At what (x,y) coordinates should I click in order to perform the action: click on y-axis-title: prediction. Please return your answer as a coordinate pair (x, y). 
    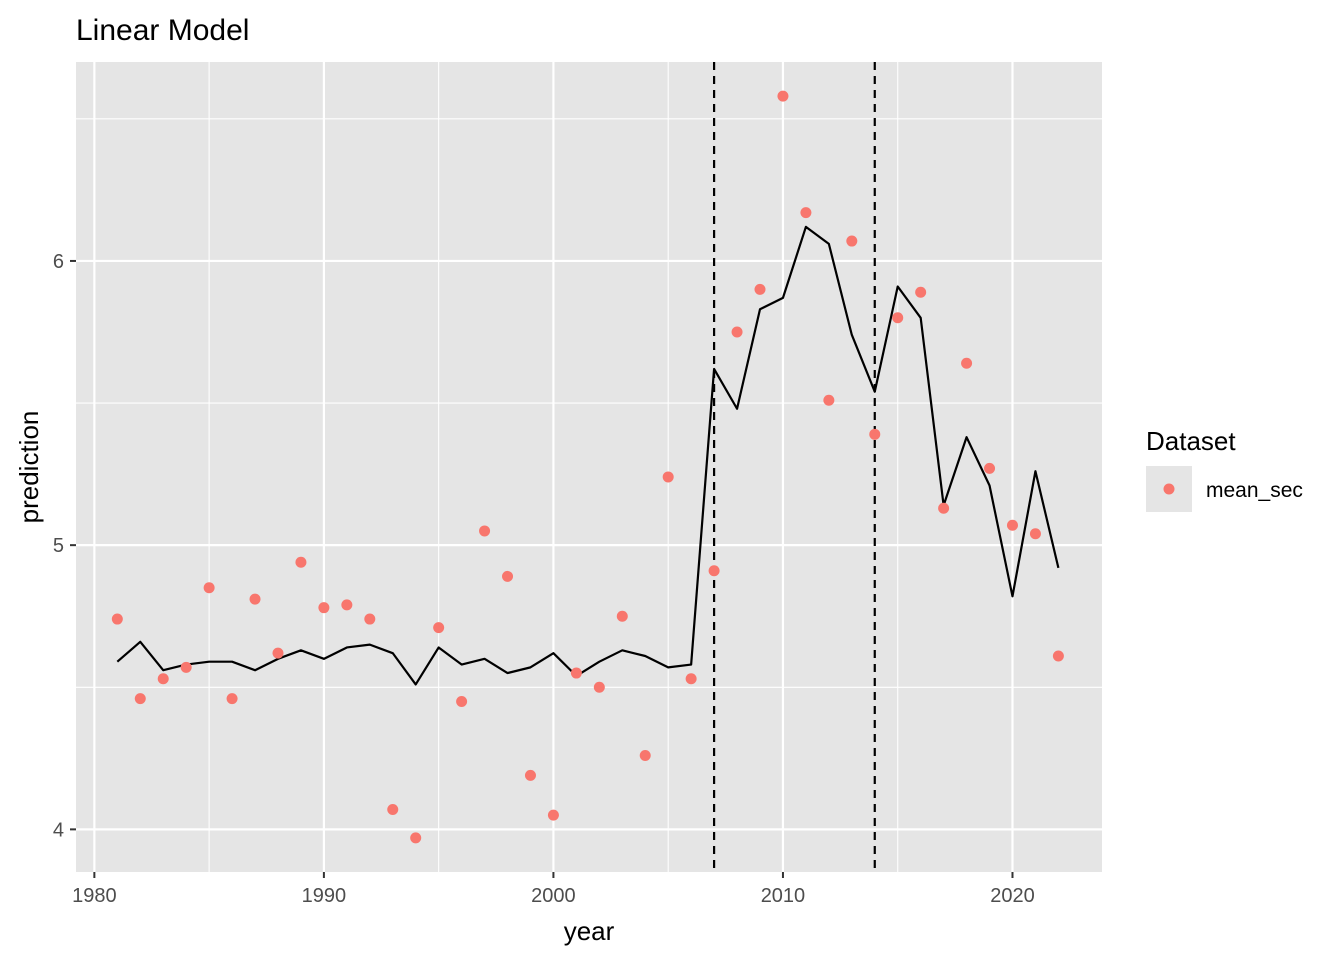
    Looking at the image, I should click on (29, 467).